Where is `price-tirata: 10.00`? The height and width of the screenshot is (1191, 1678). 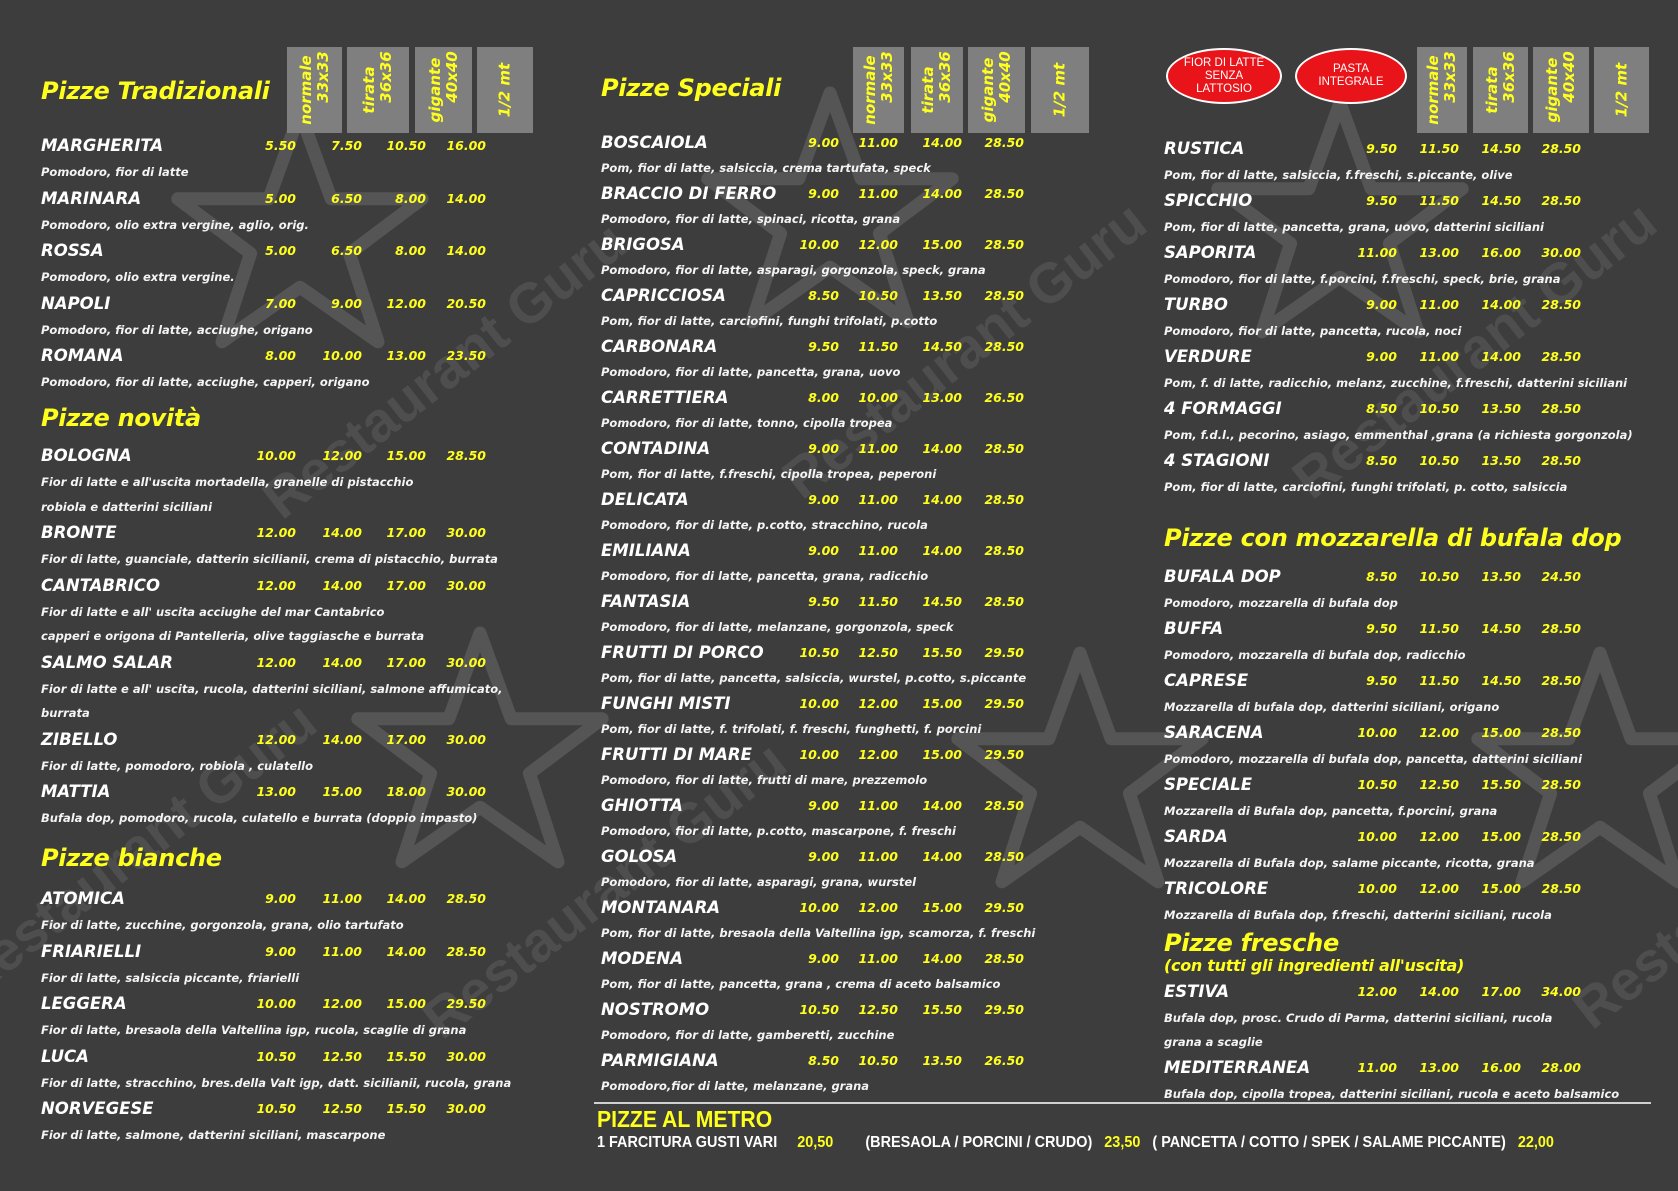 price-tirata: 10.00 is located at coordinates (878, 397).